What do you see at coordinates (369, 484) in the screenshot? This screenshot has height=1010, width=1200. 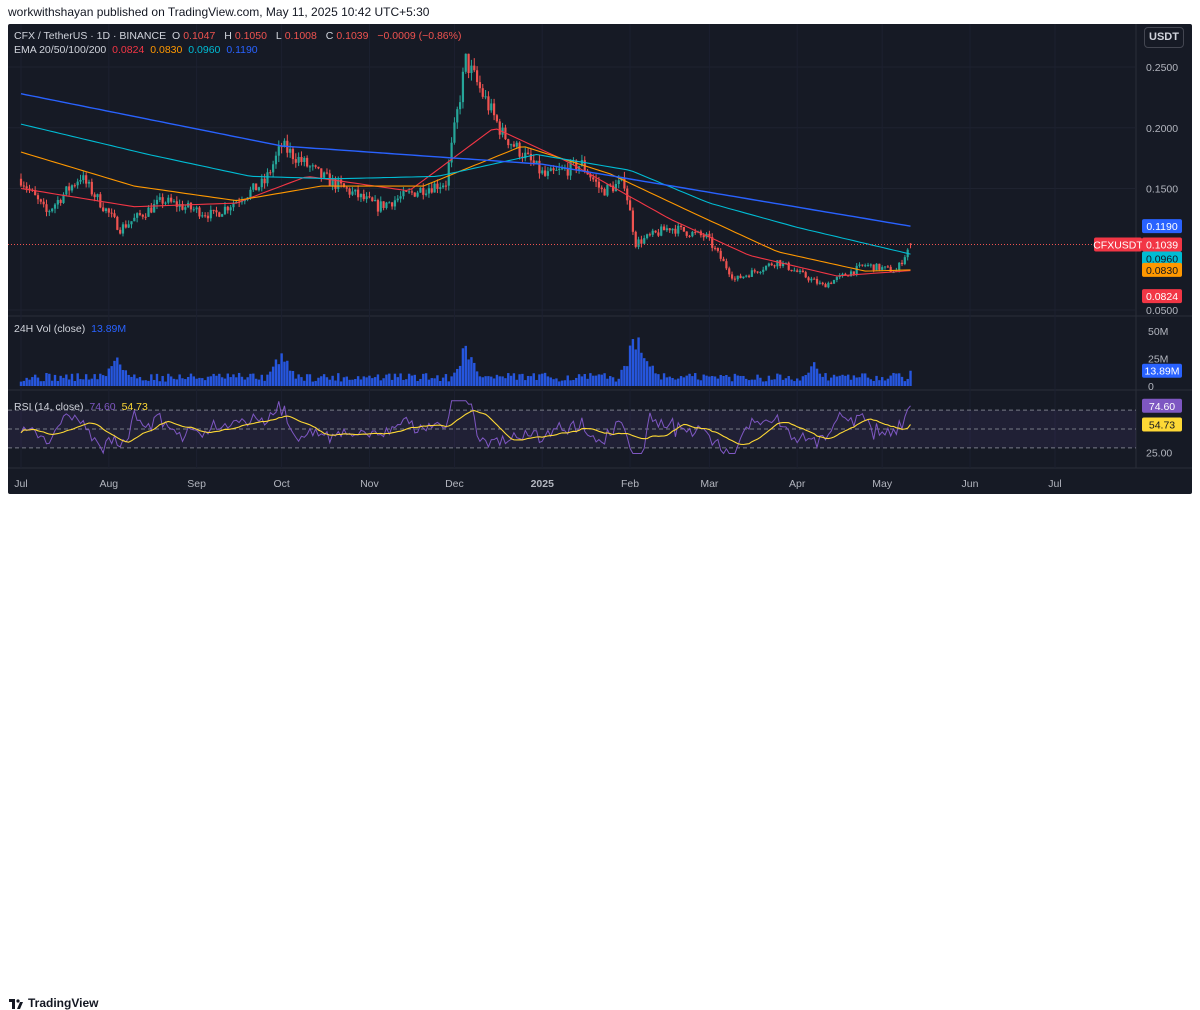 I see `x-tick-label: Nov` at bounding box center [369, 484].